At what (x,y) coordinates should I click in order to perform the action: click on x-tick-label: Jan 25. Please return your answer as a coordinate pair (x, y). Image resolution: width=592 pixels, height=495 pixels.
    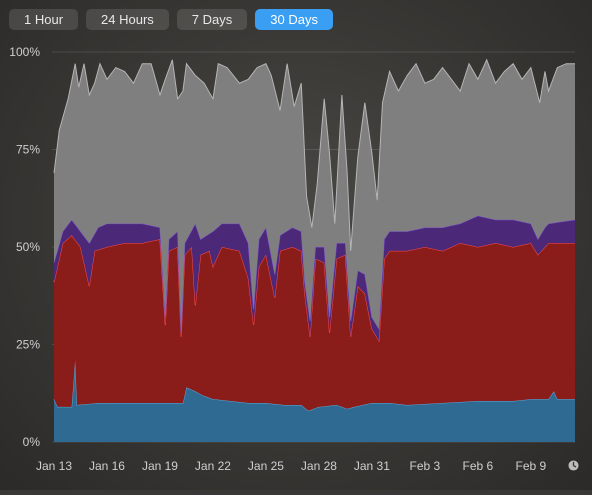
    Looking at the image, I should click on (266, 466).